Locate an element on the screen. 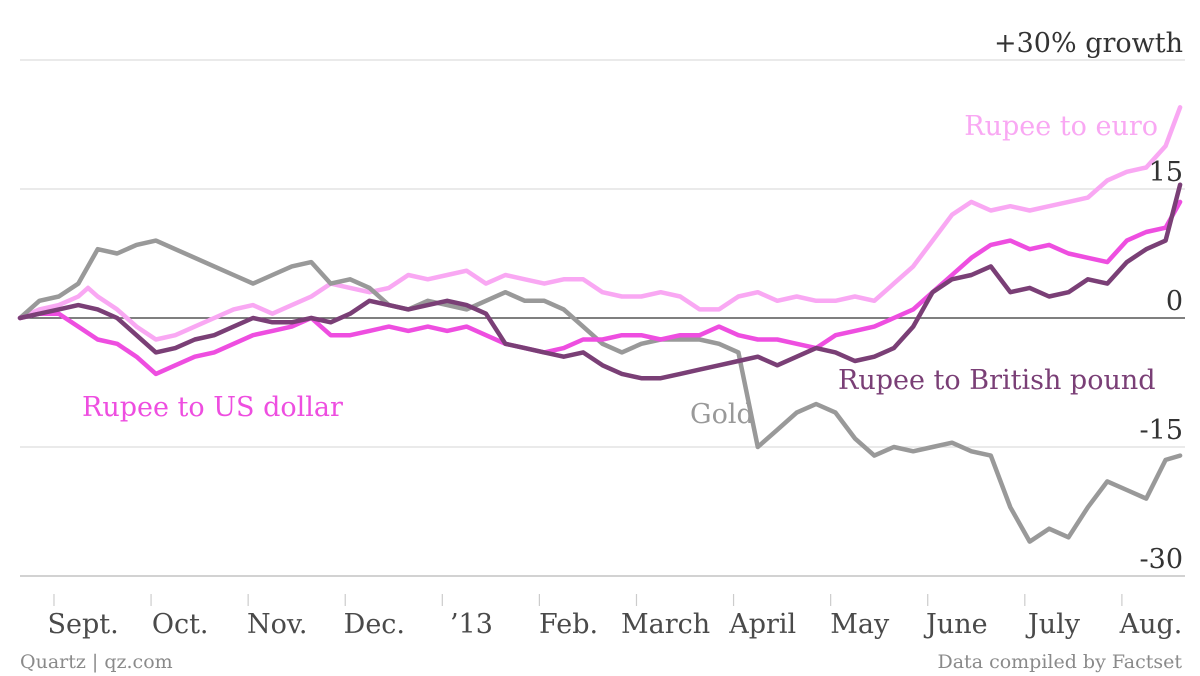 The height and width of the screenshot is (676, 1200). series-label: Gold is located at coordinates (722, 414).